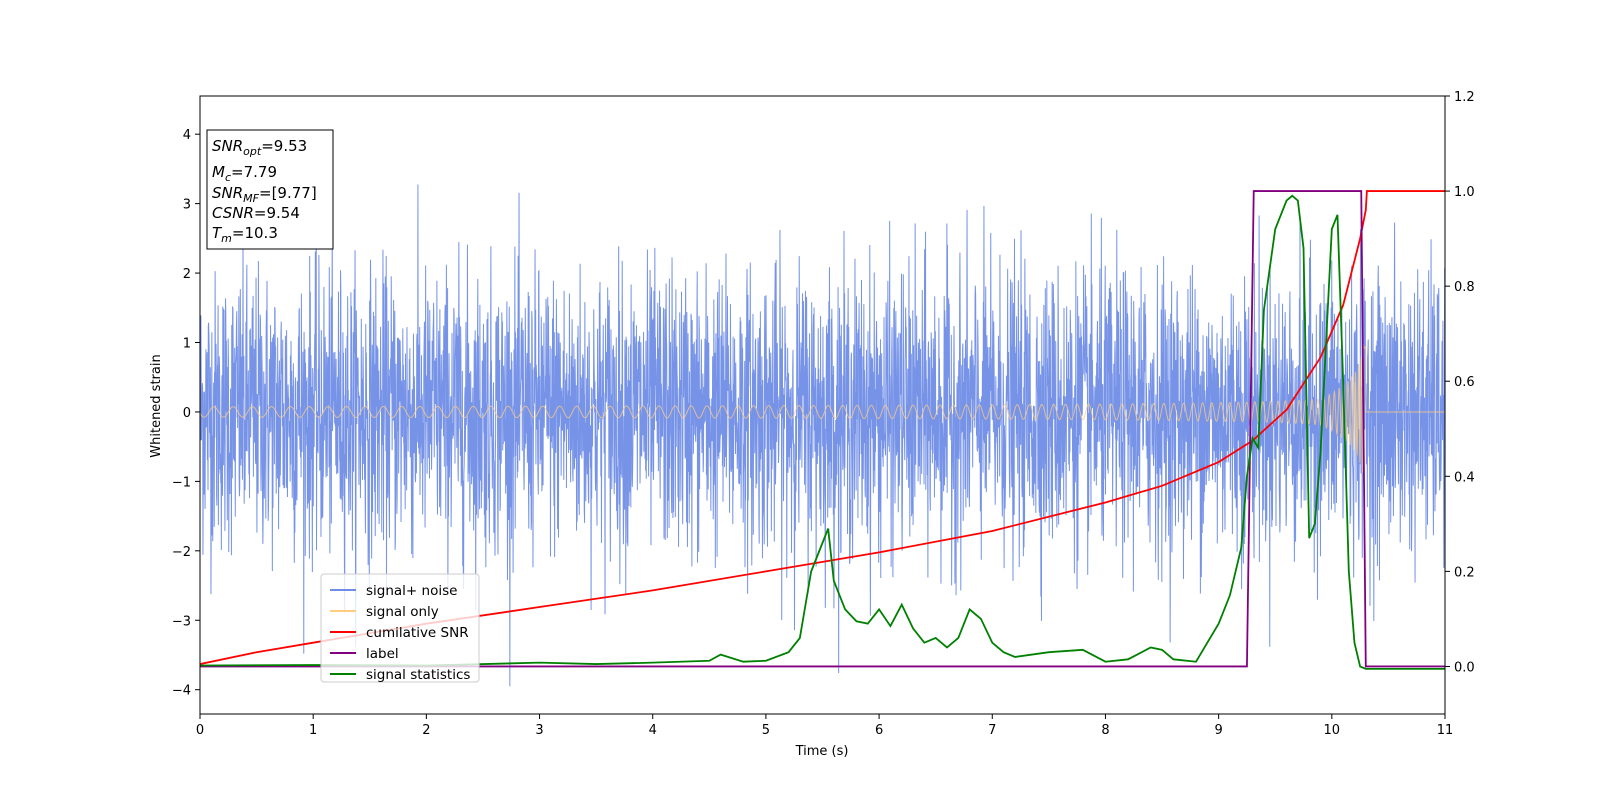 The image size is (1600, 800). I want to click on y2-tick-label: 0.4, so click(1464, 477).